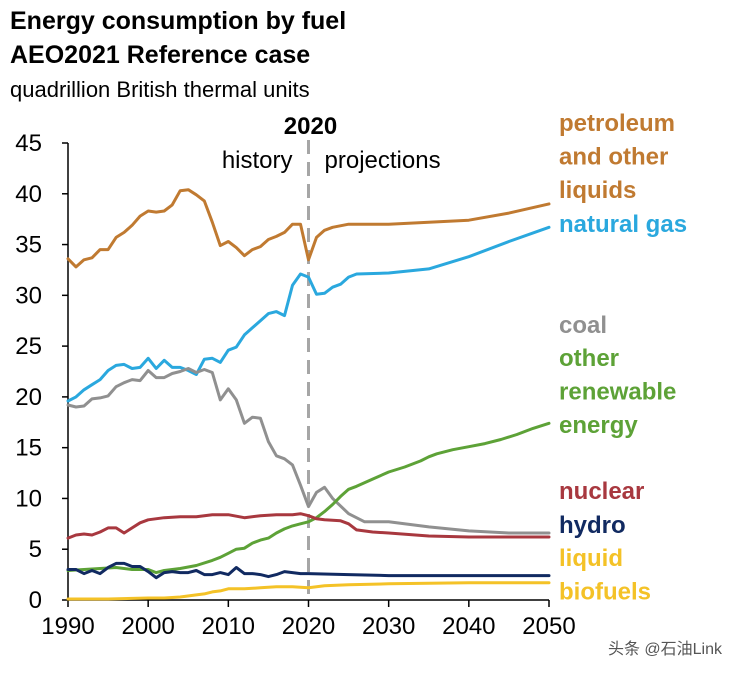  I want to click on units-label: quadrillion British thermal units, so click(160, 89).